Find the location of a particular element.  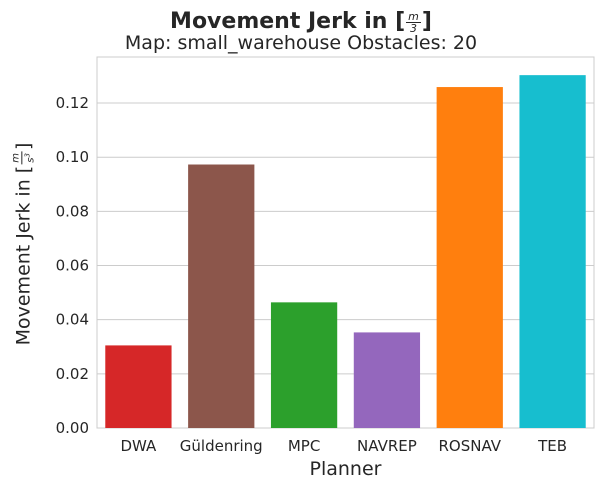

y-tick-label: 0.00 is located at coordinates (72, 428).